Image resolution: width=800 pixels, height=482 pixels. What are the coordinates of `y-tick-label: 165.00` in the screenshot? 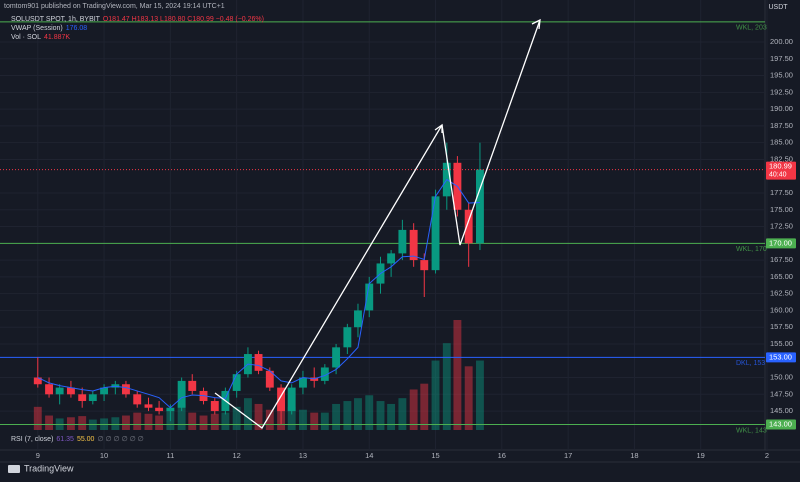 It's located at (781, 276).